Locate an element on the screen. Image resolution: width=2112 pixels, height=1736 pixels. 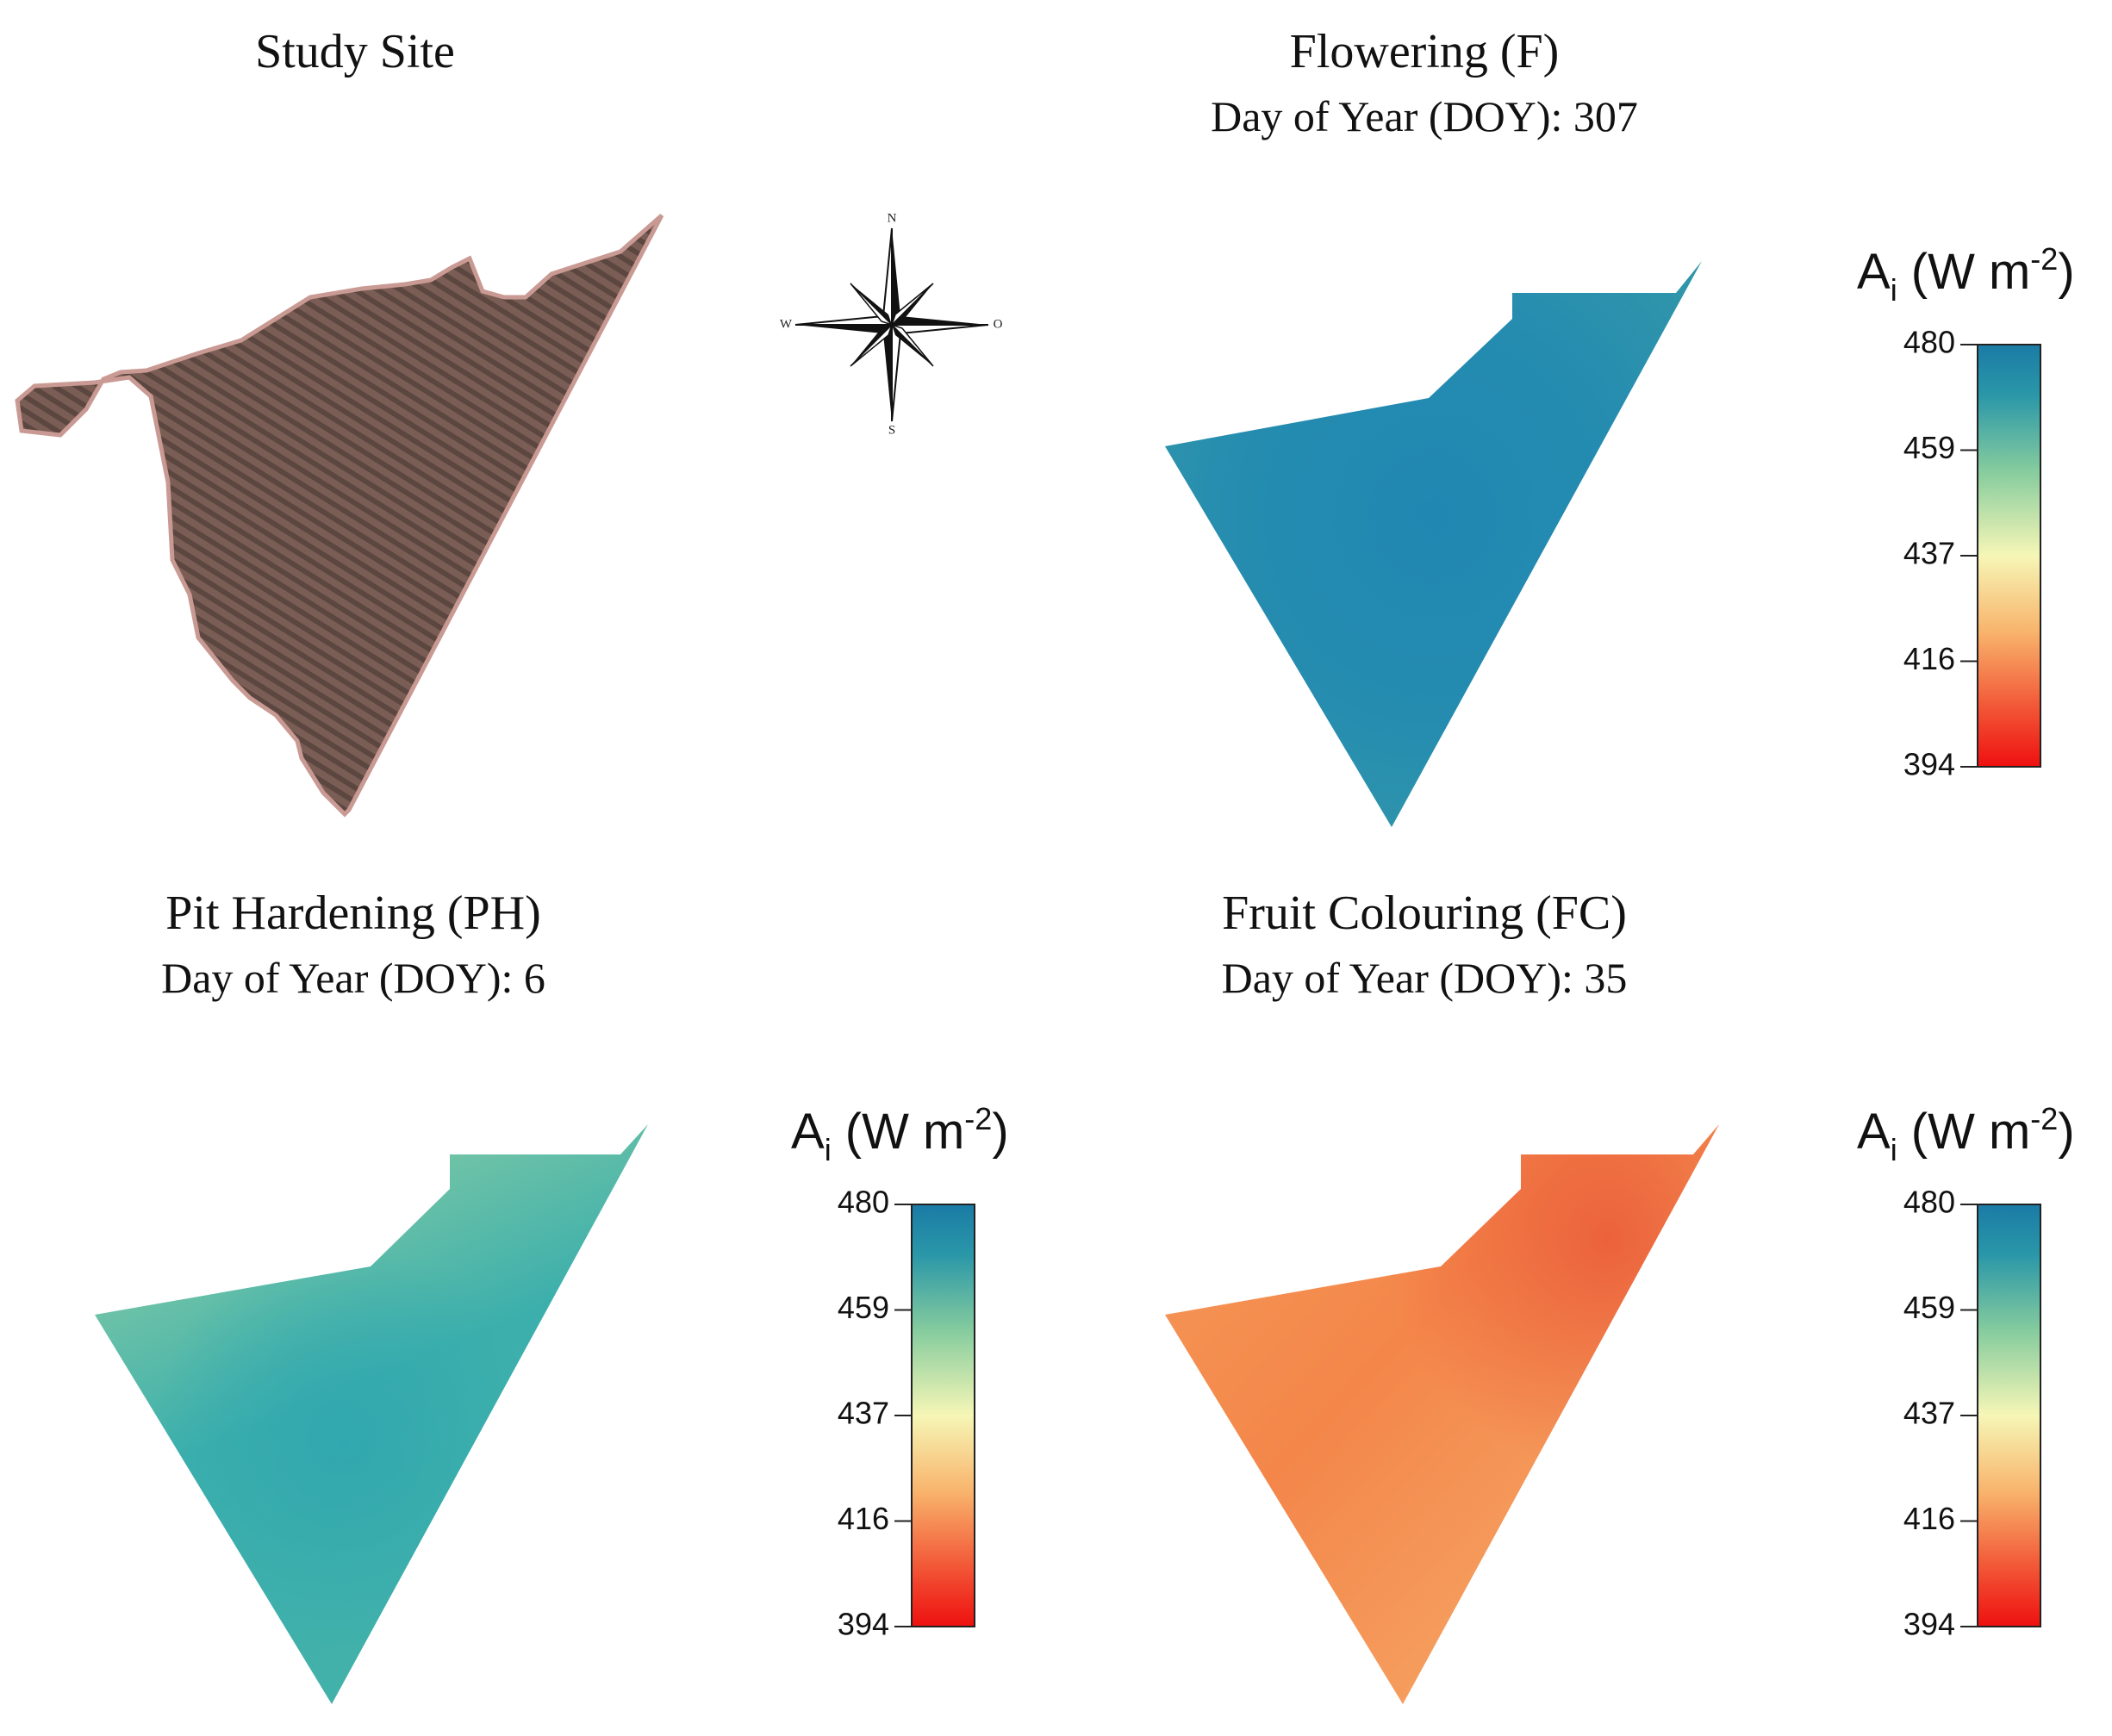
pit-hardening-legend-tick-label: 394 is located at coordinates (863, 1625).